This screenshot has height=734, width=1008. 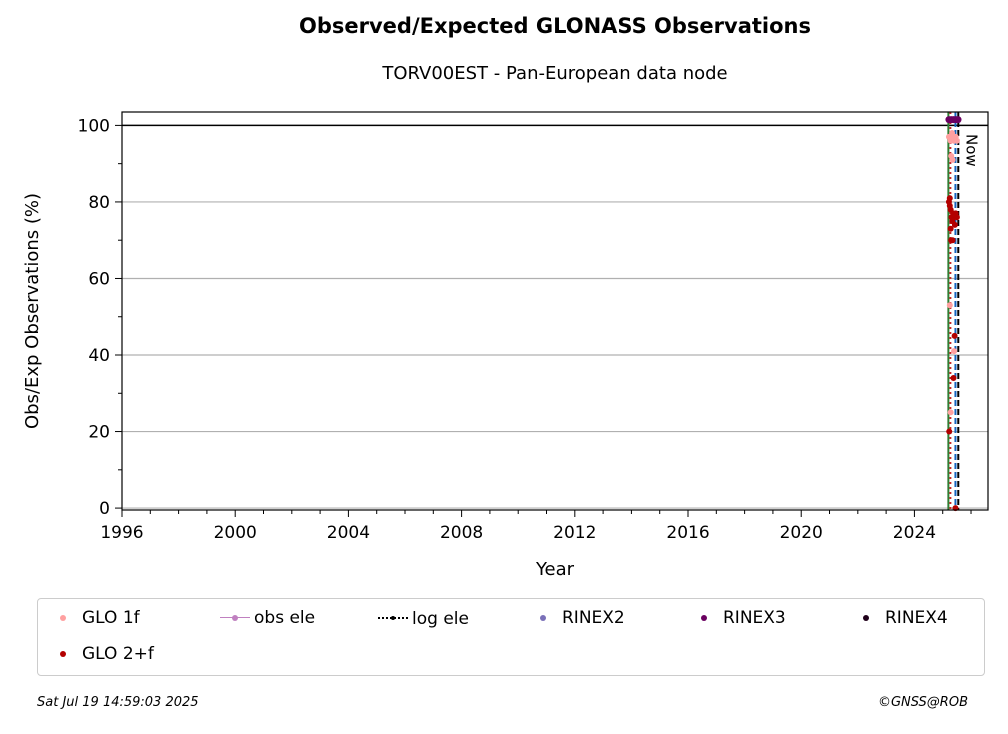 I want to click on legend-item-rinex3: RINEX3, so click(x=737, y=618).